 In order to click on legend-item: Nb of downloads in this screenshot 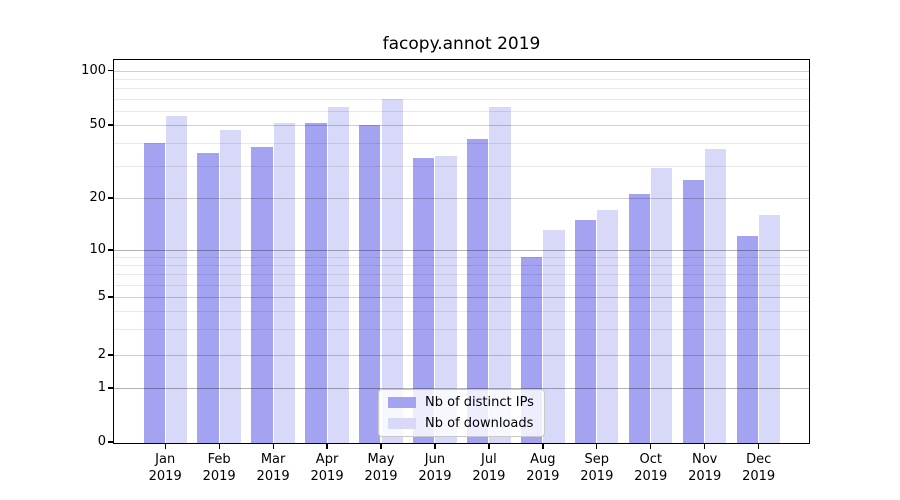, I will do `click(461, 423)`.